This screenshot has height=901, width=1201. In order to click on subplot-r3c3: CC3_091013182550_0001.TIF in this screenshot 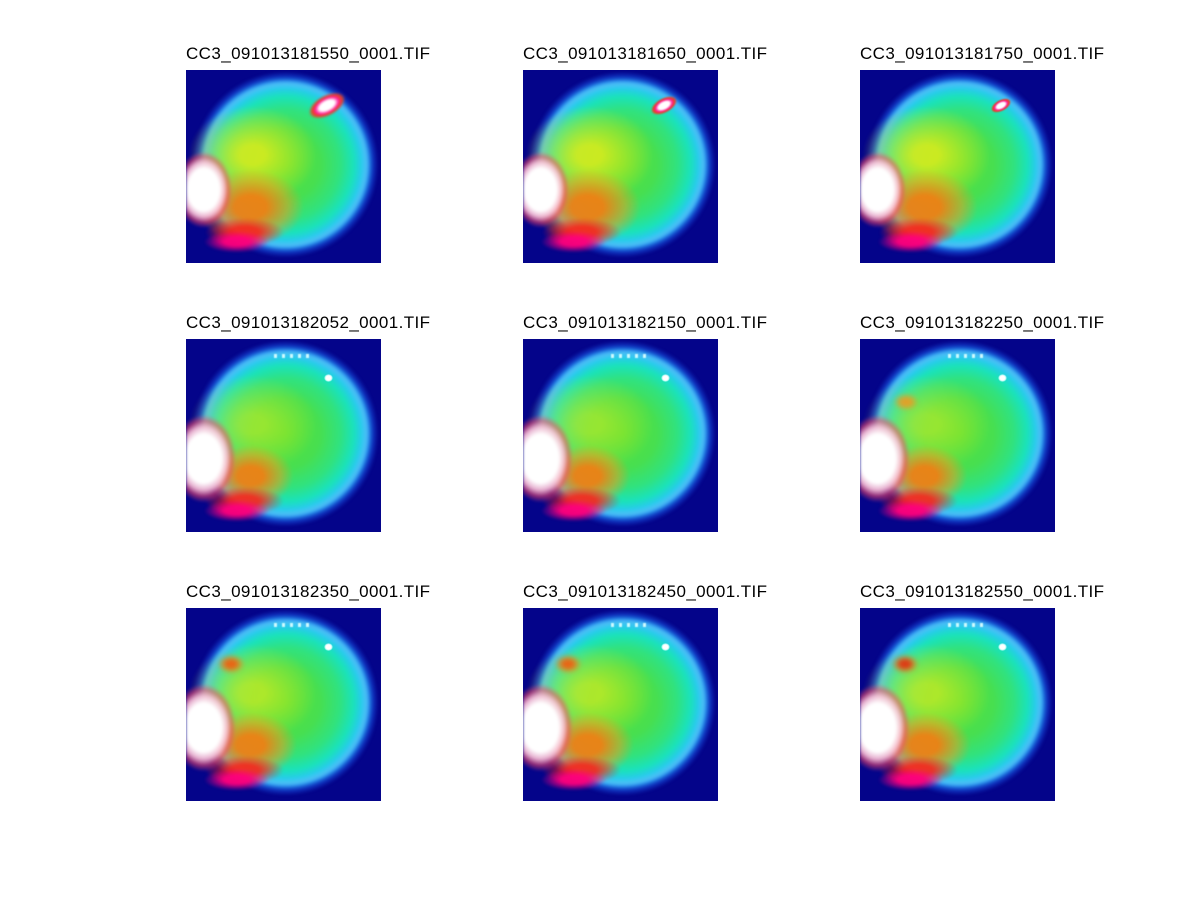, I will do `click(1010, 691)`.